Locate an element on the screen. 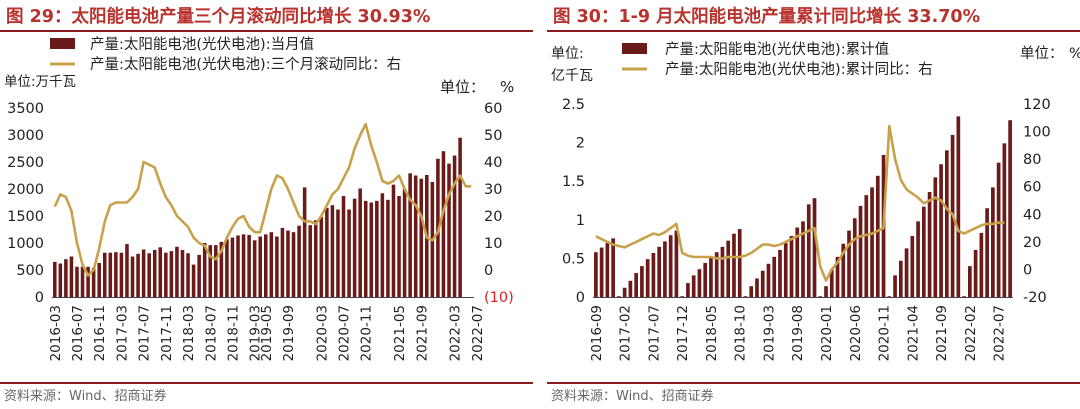 The width and height of the screenshot is (1080, 409). x-tick-label: 2020-01 is located at coordinates (827, 333).